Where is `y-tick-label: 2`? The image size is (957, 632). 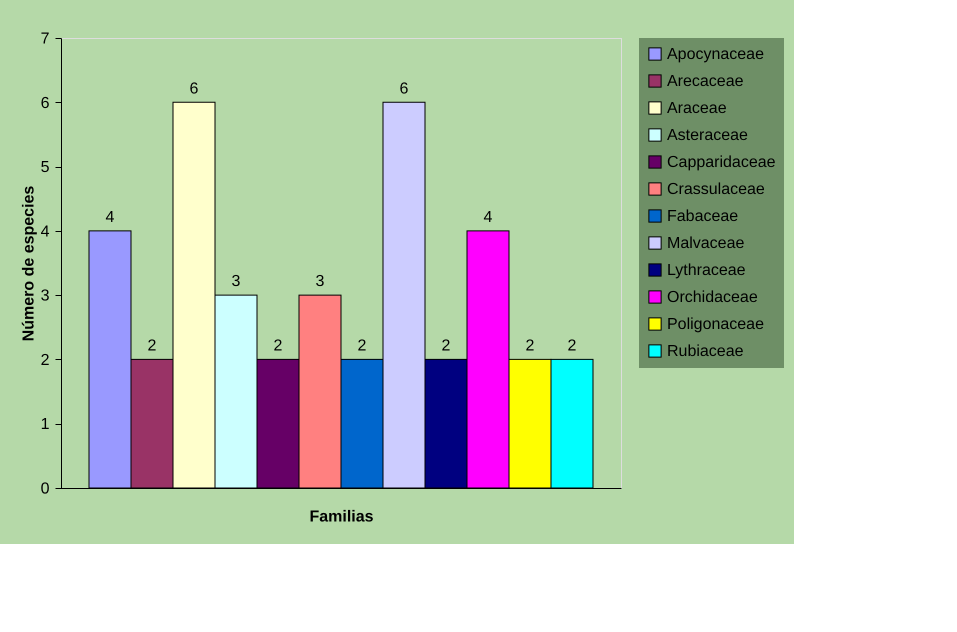
y-tick-label: 2 is located at coordinates (45, 360).